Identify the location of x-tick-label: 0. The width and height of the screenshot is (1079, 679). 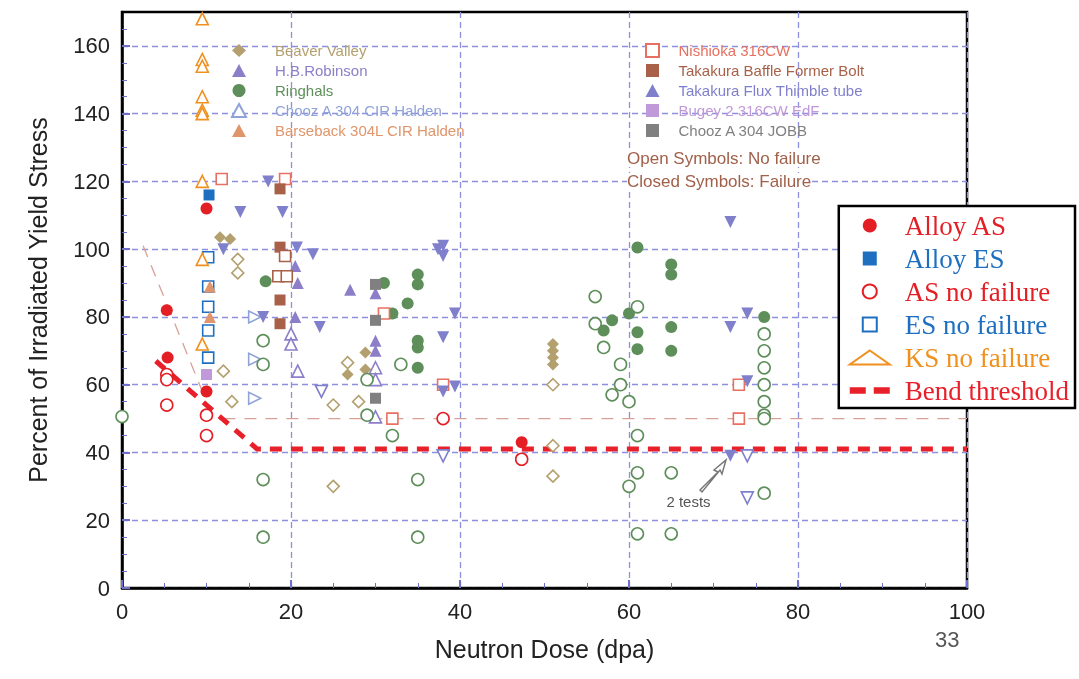
(122, 611).